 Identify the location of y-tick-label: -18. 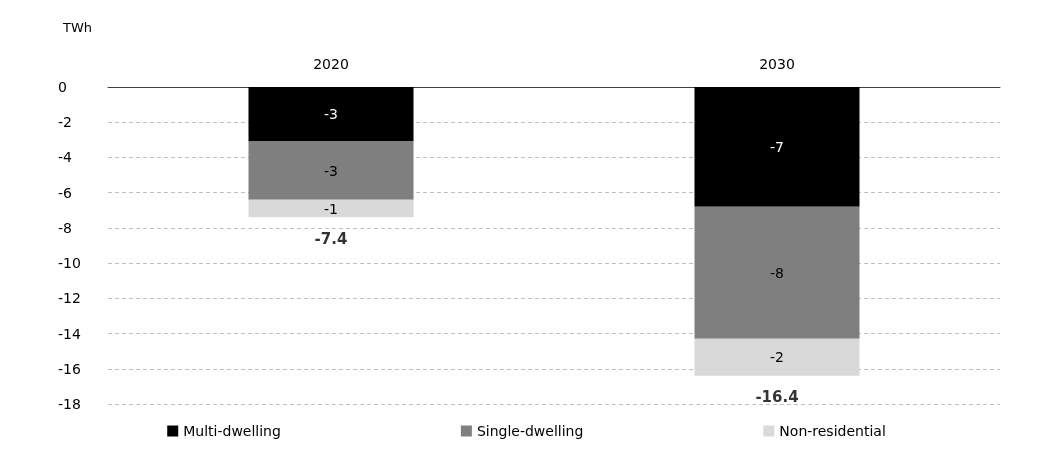
(69, 404).